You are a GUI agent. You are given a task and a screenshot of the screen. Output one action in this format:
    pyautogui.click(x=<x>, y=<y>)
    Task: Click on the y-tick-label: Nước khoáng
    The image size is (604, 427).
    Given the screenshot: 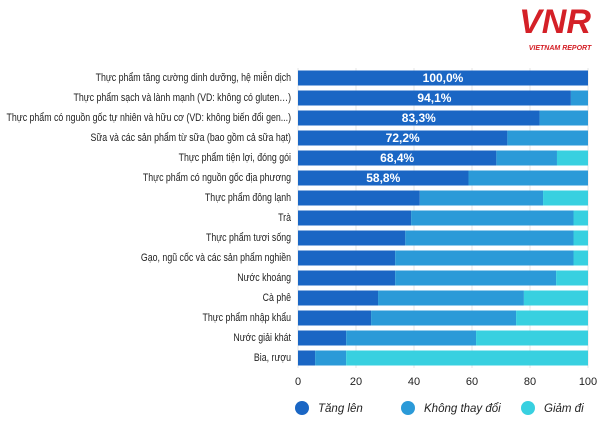 What is the action you would take?
    pyautogui.click(x=264, y=278)
    